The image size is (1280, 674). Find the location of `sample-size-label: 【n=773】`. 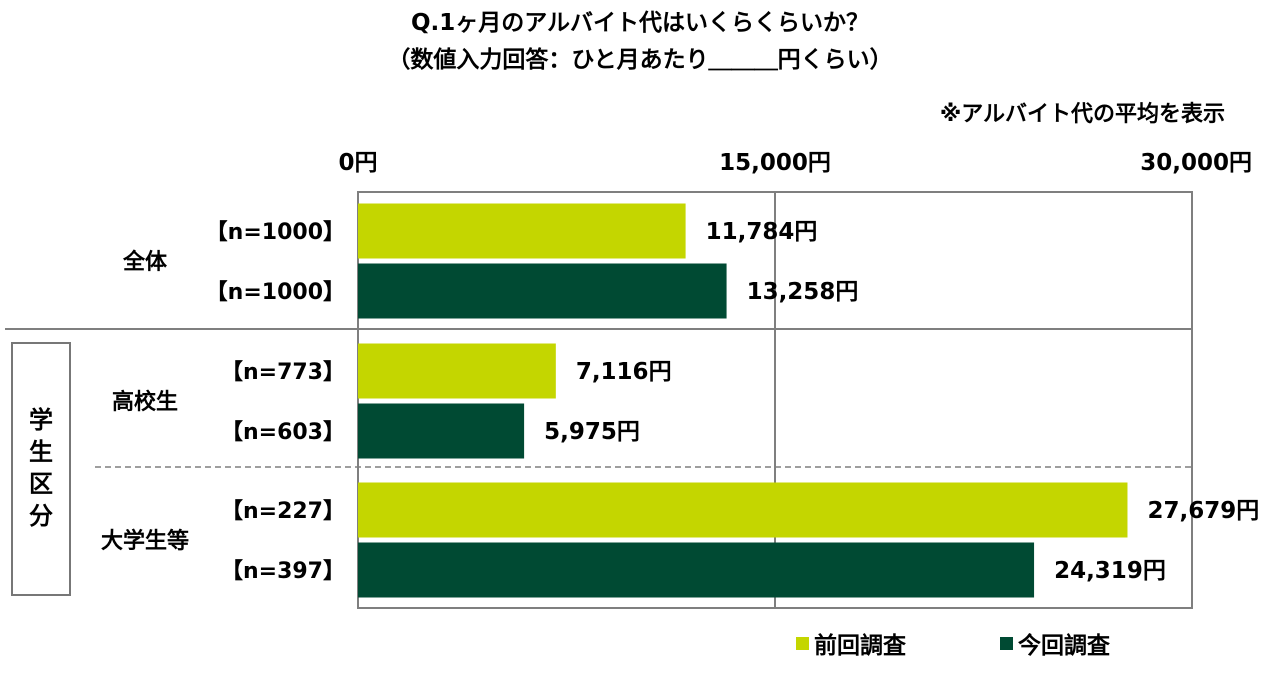

sample-size-label: 【n=773】 is located at coordinates (283, 372).